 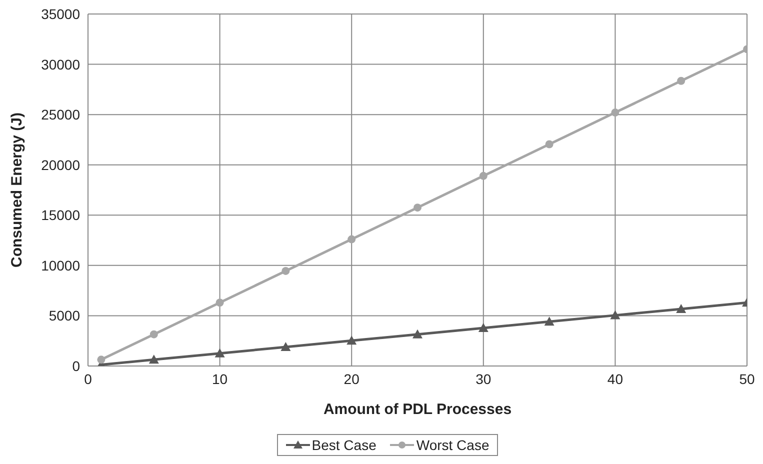 What do you see at coordinates (60, 265) in the screenshot?
I see `y-tick-label: 10000` at bounding box center [60, 265].